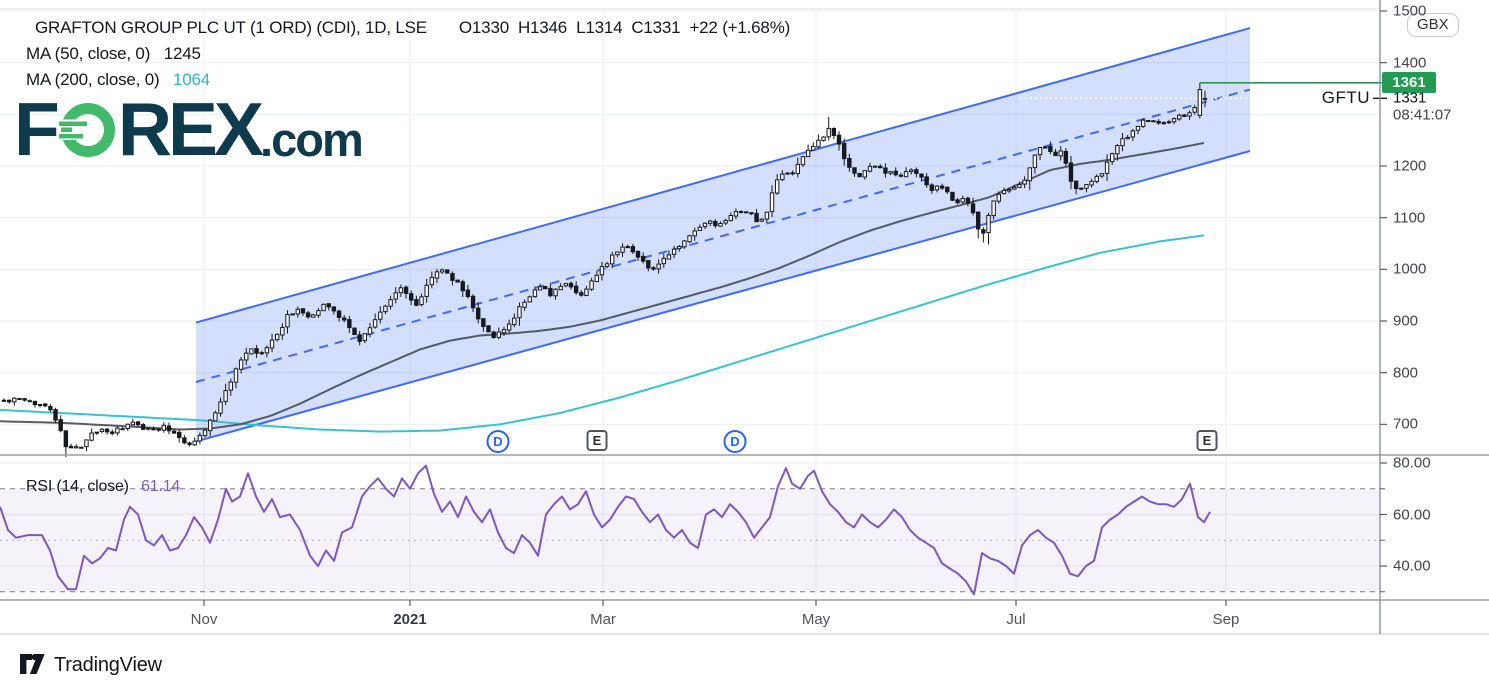 The image size is (1489, 696). I want to click on ma50-legend-row: MA (50, close, 0) 1245, so click(113, 54).